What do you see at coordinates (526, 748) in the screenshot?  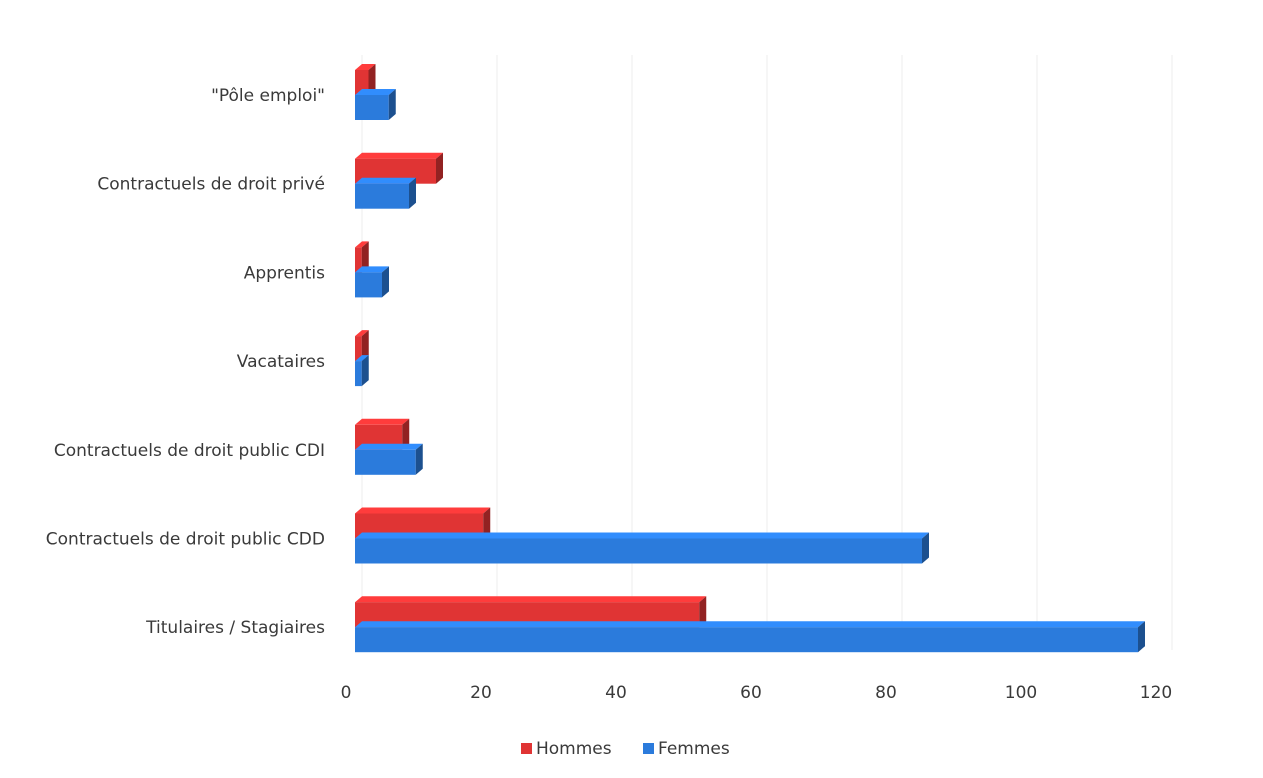 I see `legend-swatch-hommes` at bounding box center [526, 748].